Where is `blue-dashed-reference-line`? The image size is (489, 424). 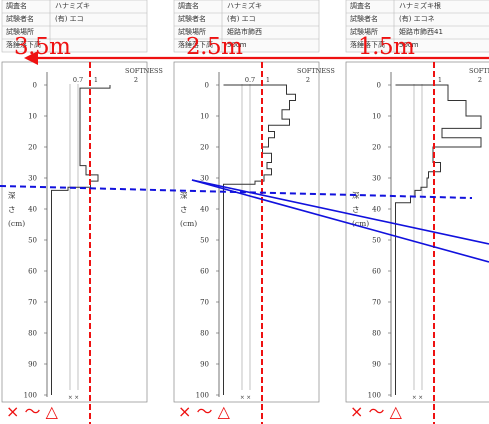
blue-dashed-reference-line is located at coordinates (236, 192).